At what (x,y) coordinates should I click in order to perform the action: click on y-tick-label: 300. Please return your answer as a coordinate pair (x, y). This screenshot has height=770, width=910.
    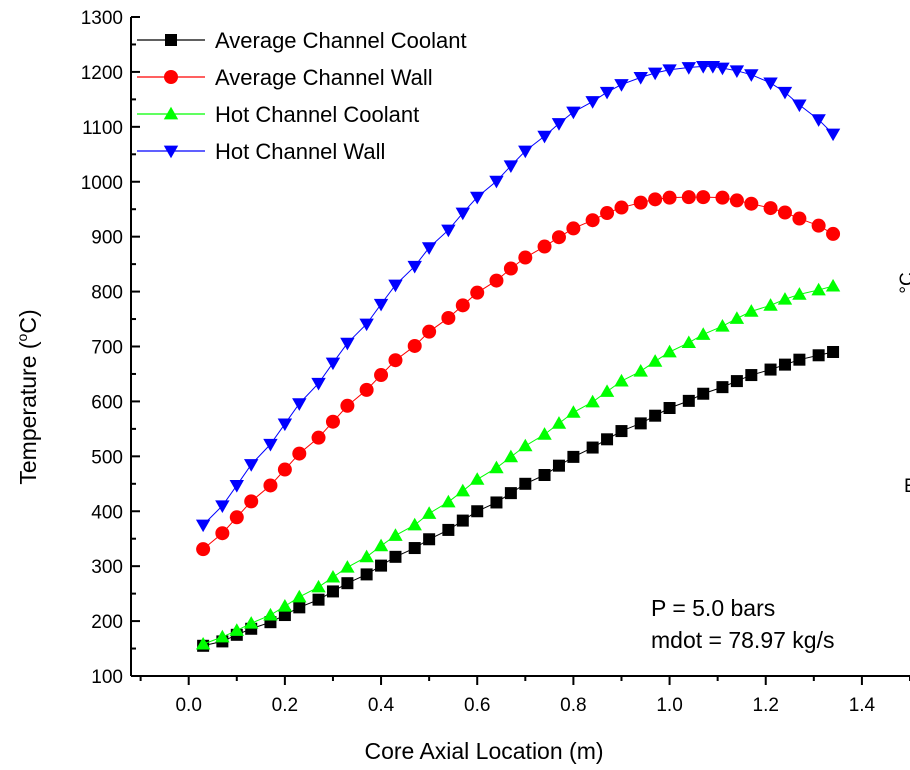
    Looking at the image, I should click on (107, 567).